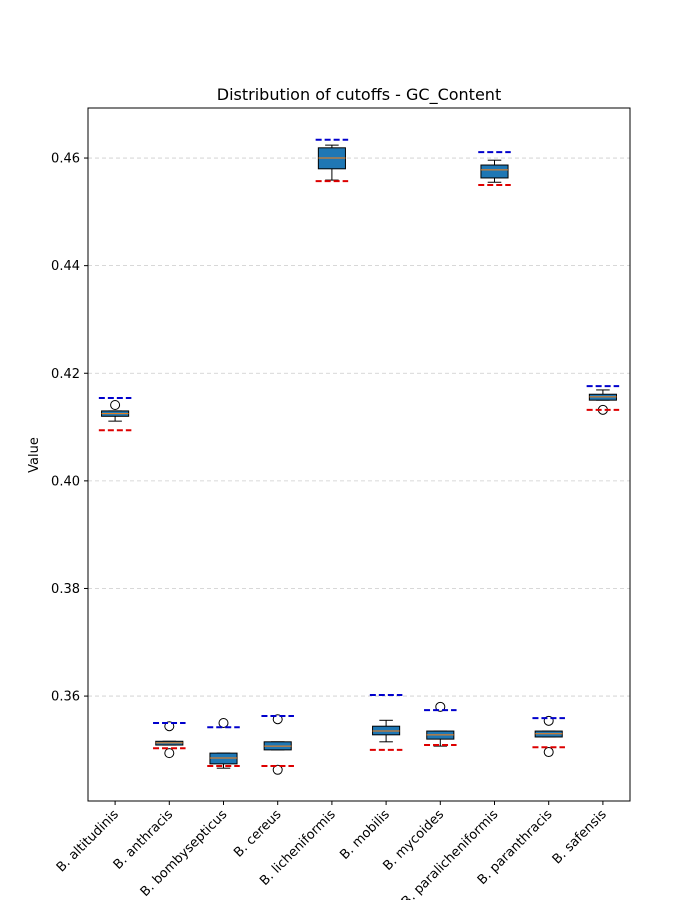  What do you see at coordinates (88, 841) in the screenshot?
I see `x-tick-label: B. altitudinis` at bounding box center [88, 841].